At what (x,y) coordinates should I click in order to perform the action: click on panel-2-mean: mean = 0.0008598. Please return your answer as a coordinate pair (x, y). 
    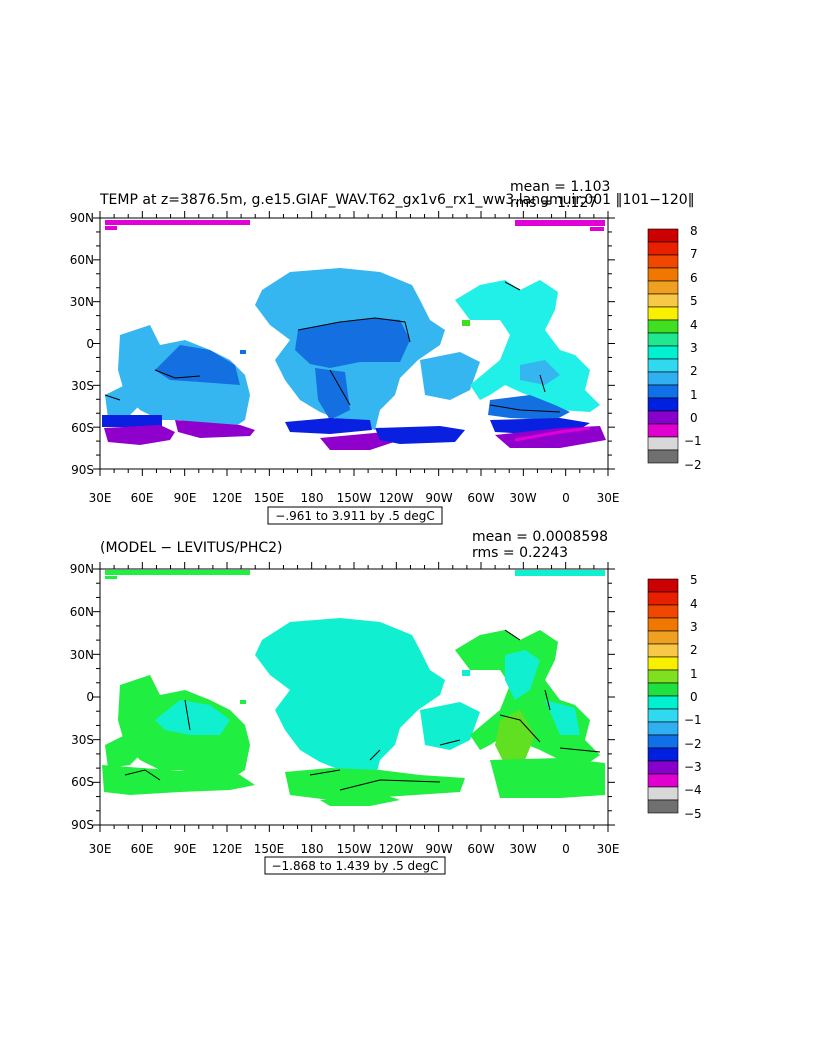
    Looking at the image, I should click on (540, 537).